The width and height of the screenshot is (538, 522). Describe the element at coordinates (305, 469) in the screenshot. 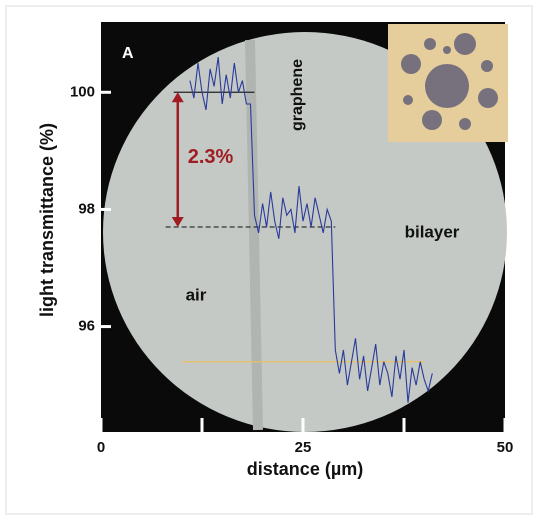

I see `x-axis-label: distance (µm)` at that location.